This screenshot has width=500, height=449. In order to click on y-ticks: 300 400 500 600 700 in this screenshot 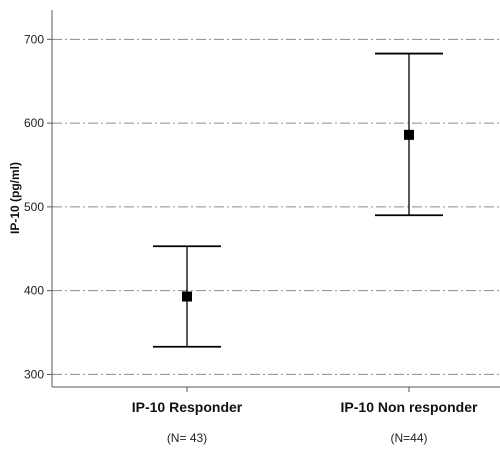, I will do `click(38, 206)`.